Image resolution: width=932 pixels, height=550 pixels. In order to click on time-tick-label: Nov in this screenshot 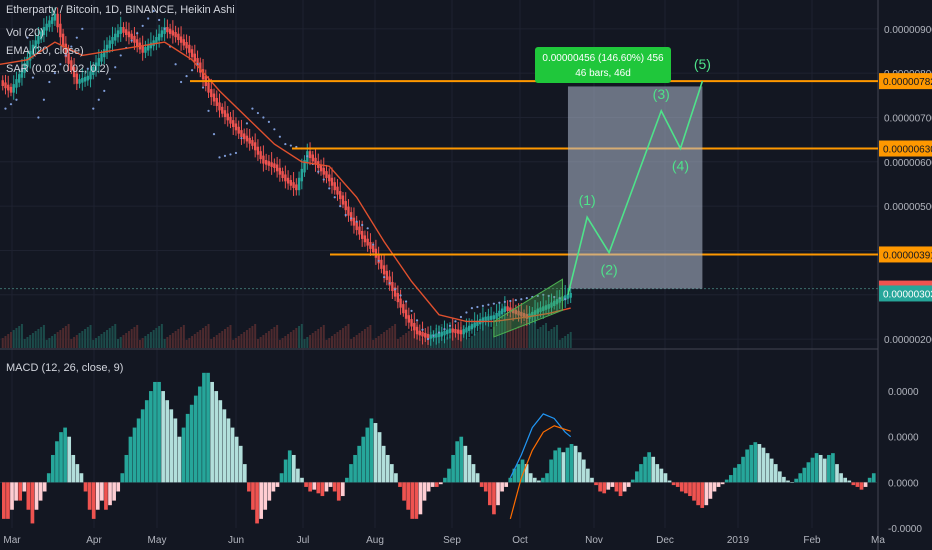, I will do `click(594, 540)`.